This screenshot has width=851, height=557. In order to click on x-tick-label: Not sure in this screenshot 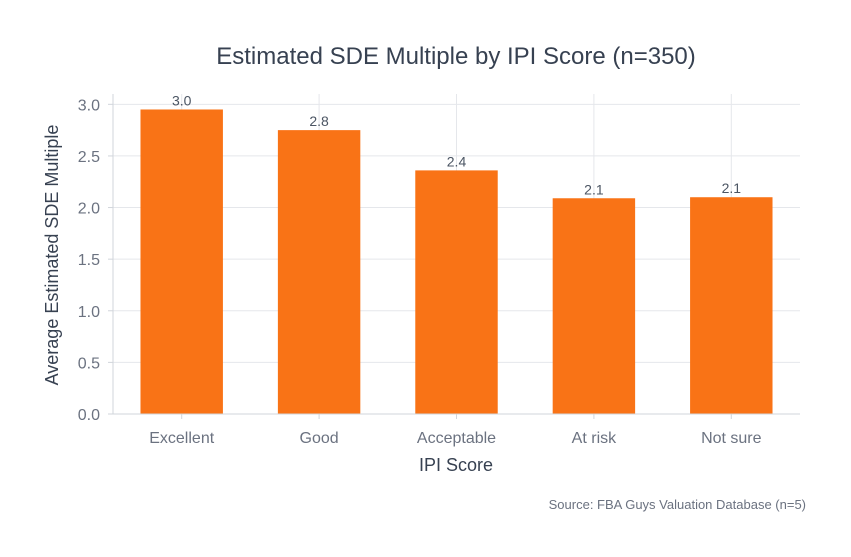, I will do `click(731, 438)`.